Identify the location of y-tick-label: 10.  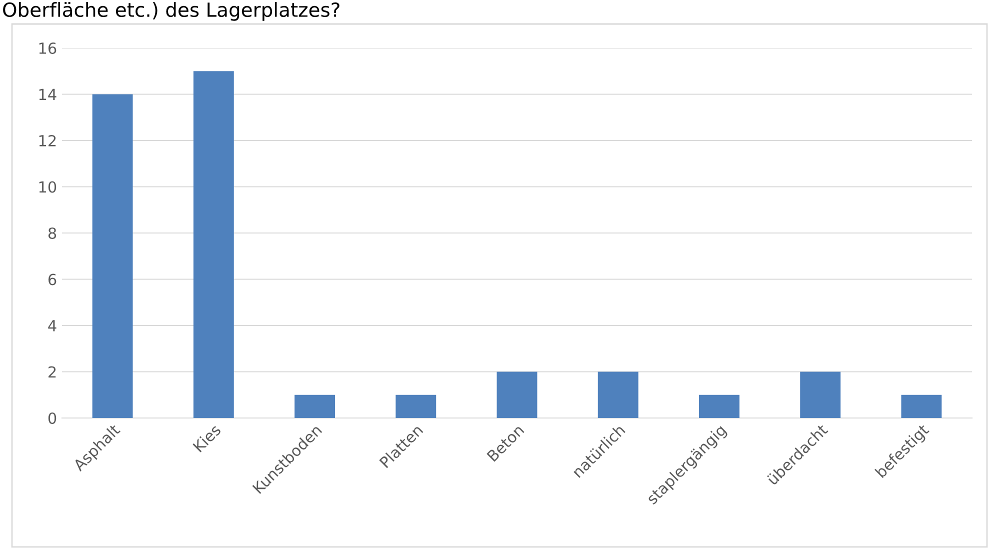
(47, 187).